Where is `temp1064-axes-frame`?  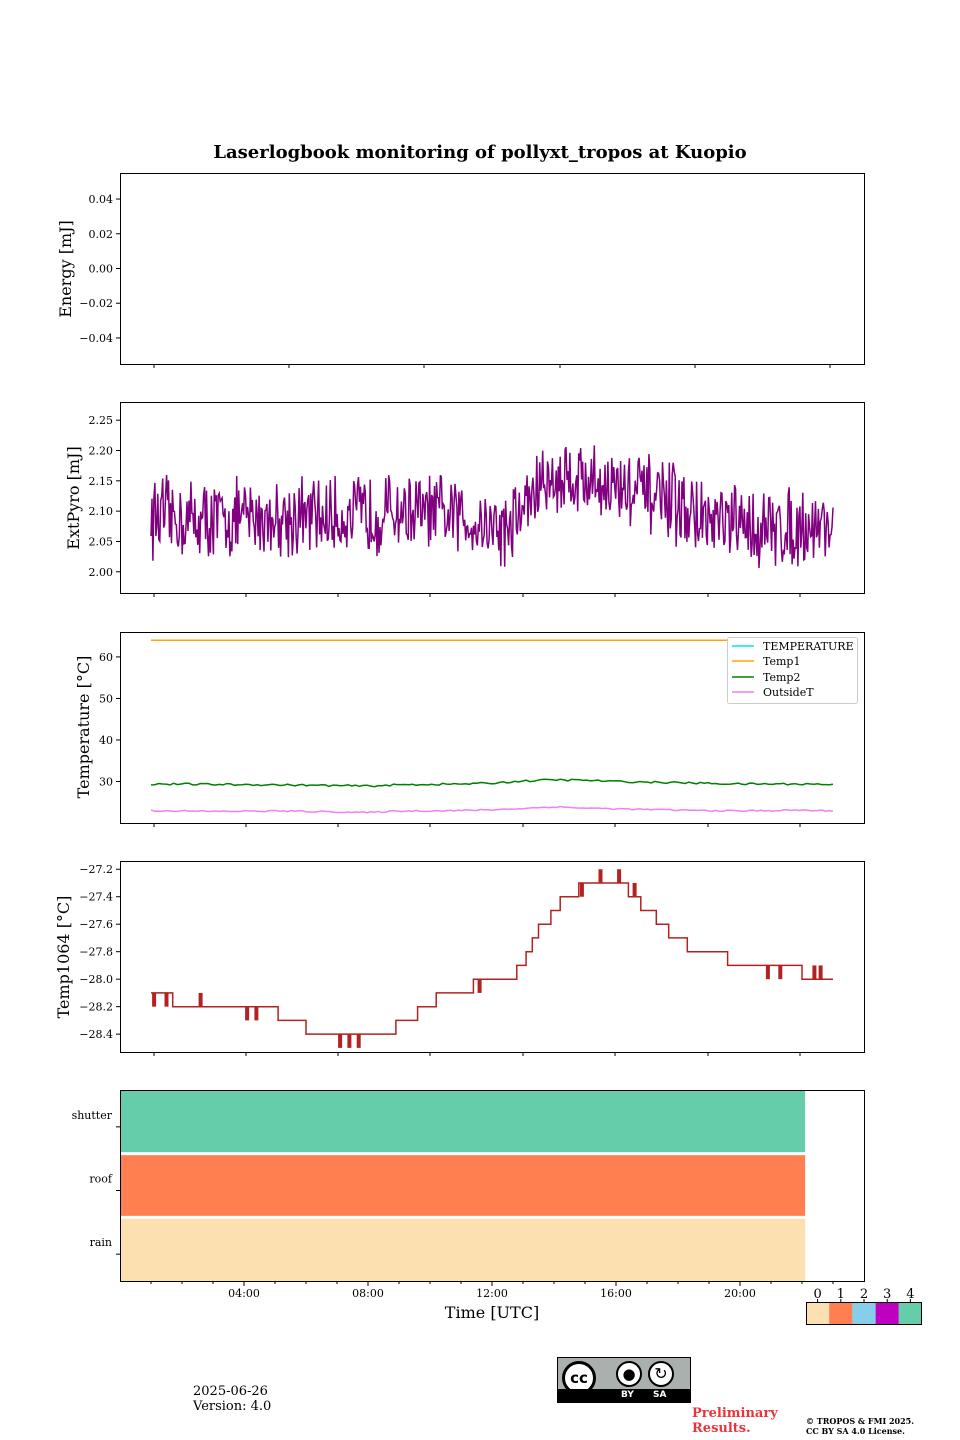 temp1064-axes-frame is located at coordinates (492, 957).